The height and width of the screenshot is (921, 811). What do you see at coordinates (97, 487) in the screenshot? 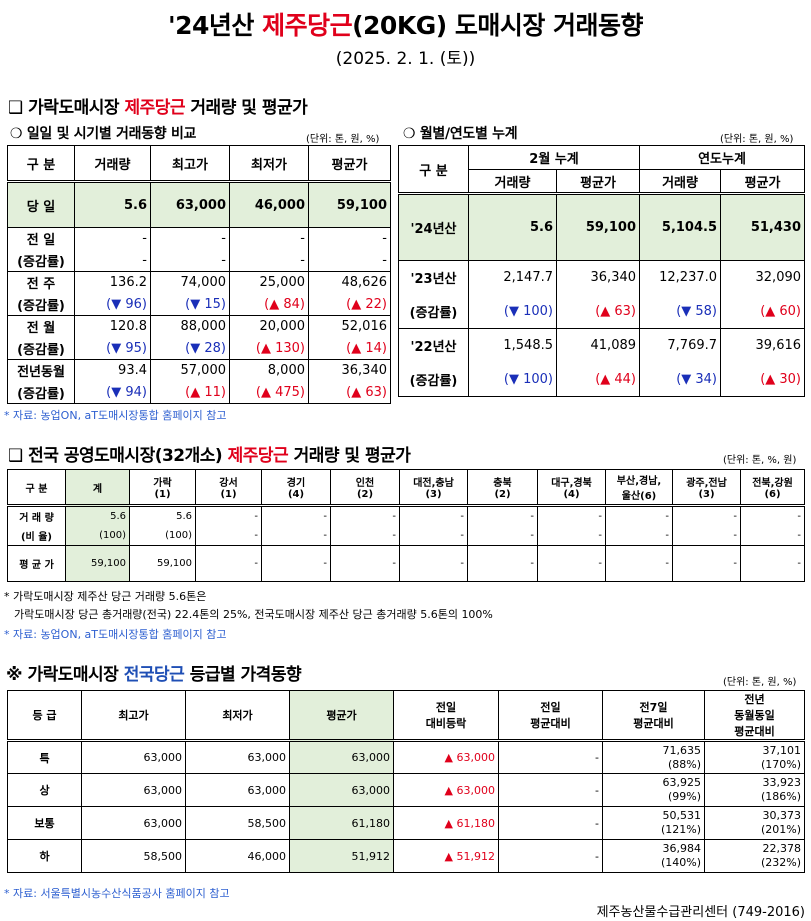
I see `col-header: 계` at bounding box center [97, 487].